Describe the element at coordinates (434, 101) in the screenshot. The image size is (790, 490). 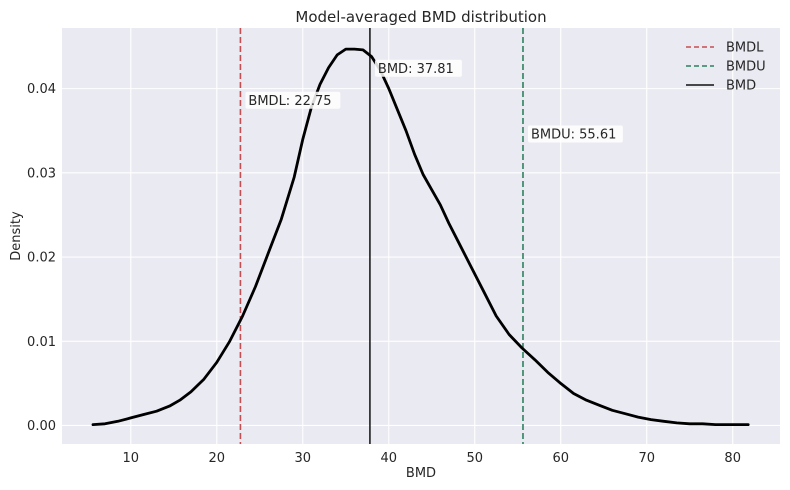
I see `annotations: BMDL: 22.75 BMDU: 55.61 BMD: 37.81` at that location.